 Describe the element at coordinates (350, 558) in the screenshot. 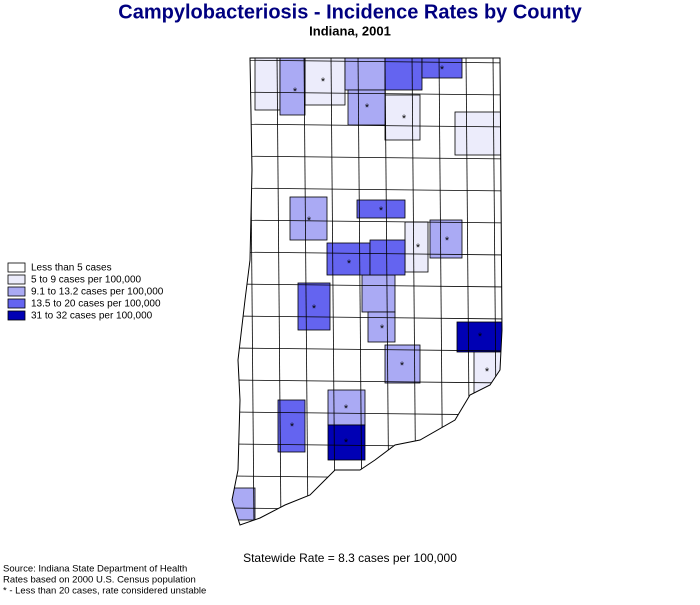

I see `statewide-rate: Statewide Rate = 8.3 cases per 100,000` at that location.